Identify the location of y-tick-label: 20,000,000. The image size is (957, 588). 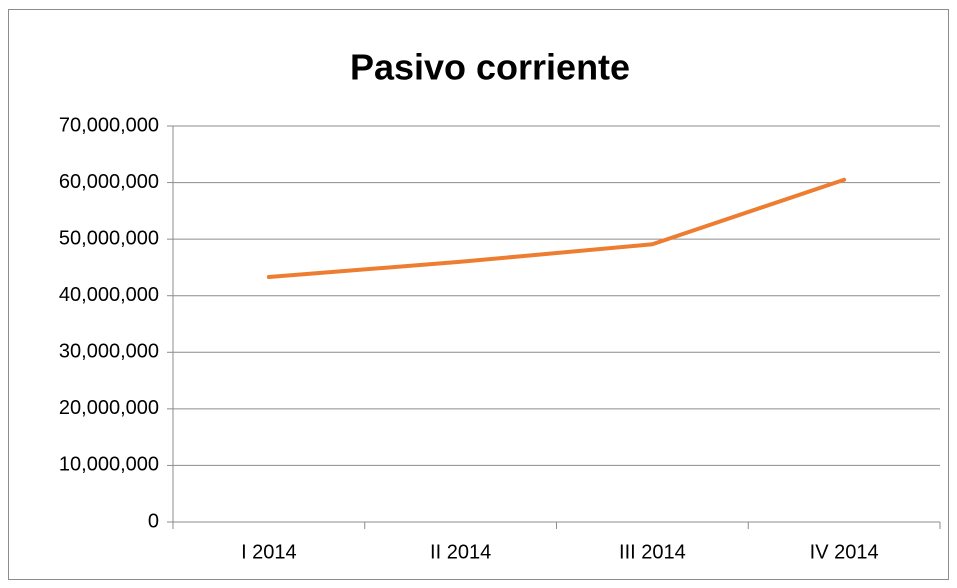
(109, 408).